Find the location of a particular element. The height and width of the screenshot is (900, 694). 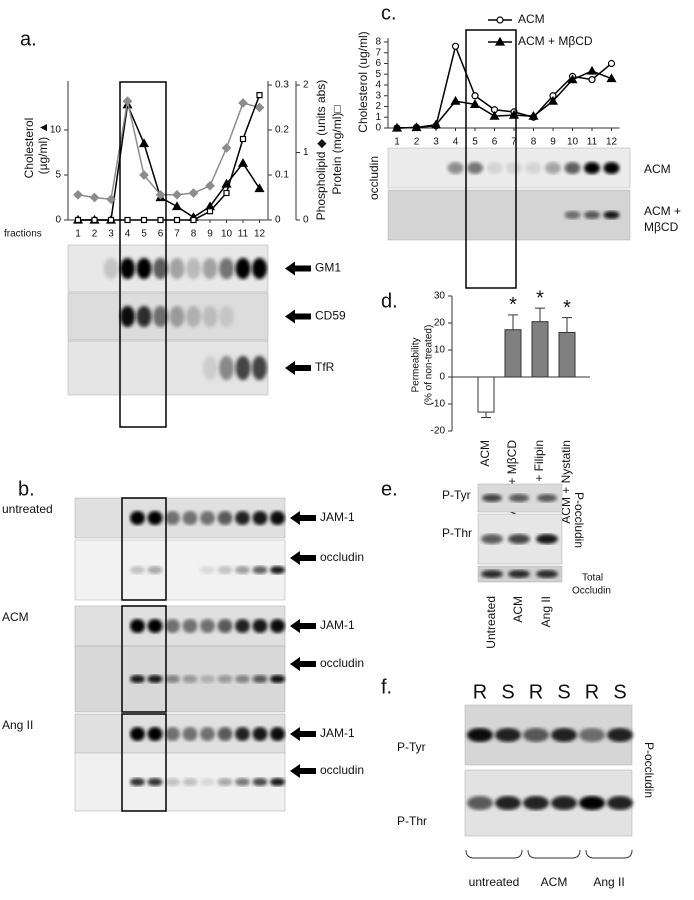

y-tick-label: 2 is located at coordinates (378, 106).